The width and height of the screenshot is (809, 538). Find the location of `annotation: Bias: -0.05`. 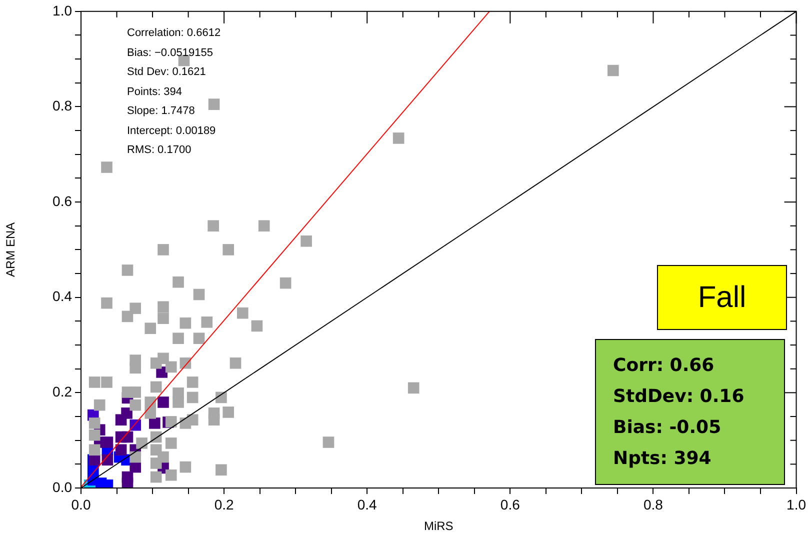

annotation: Bias: -0.05 is located at coordinates (667, 428).